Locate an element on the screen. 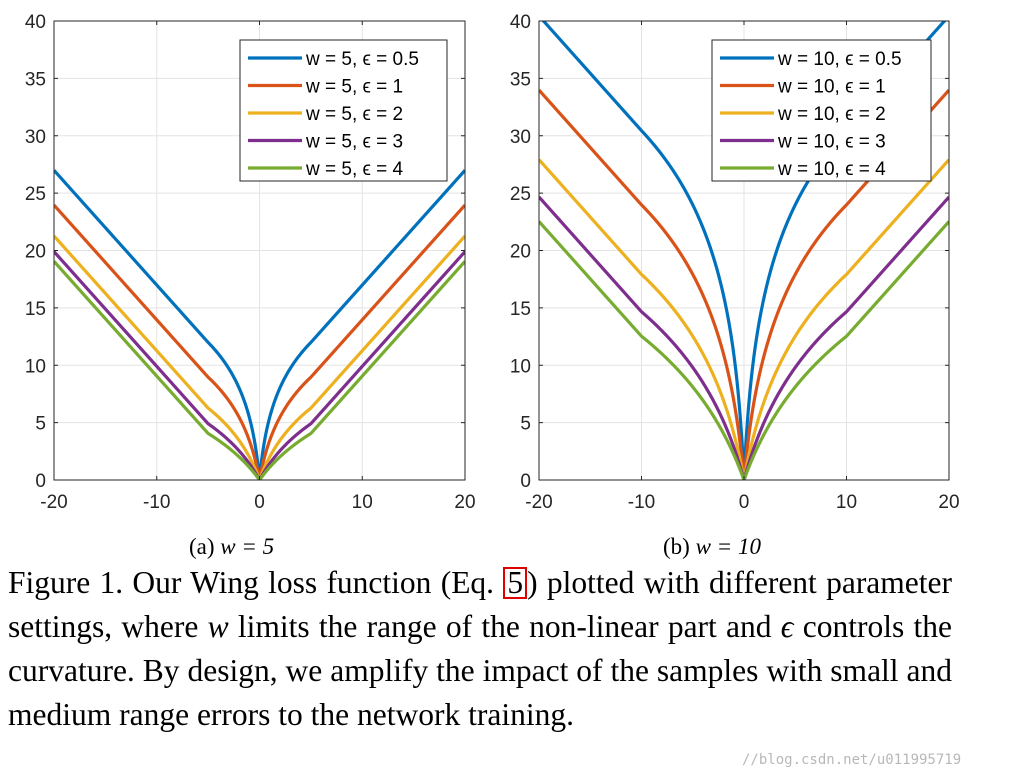 The height and width of the screenshot is (784, 1025). subcaption-a: (a) w = 5 is located at coordinates (231, 547).